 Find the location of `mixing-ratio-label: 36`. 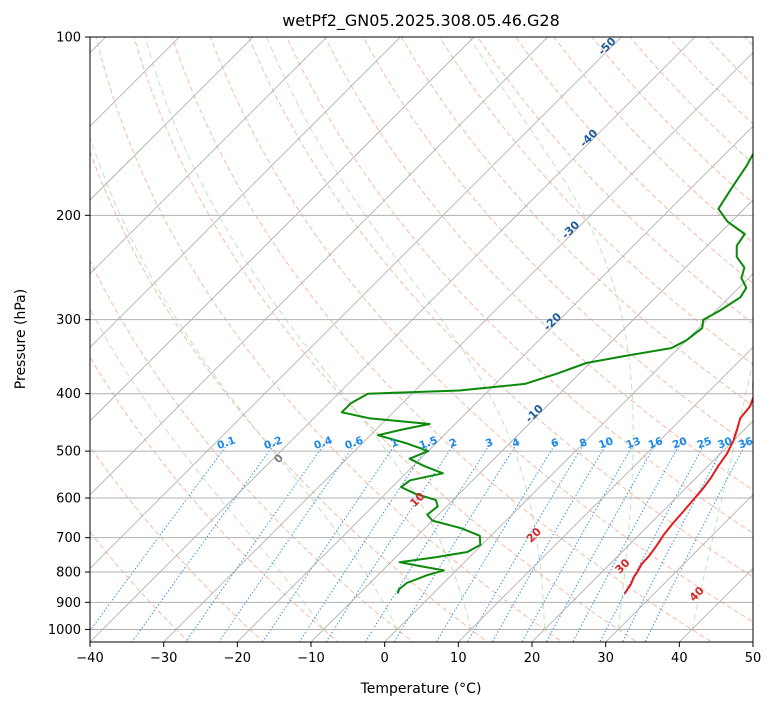

mixing-ratio-label: 36 is located at coordinates (746, 443).